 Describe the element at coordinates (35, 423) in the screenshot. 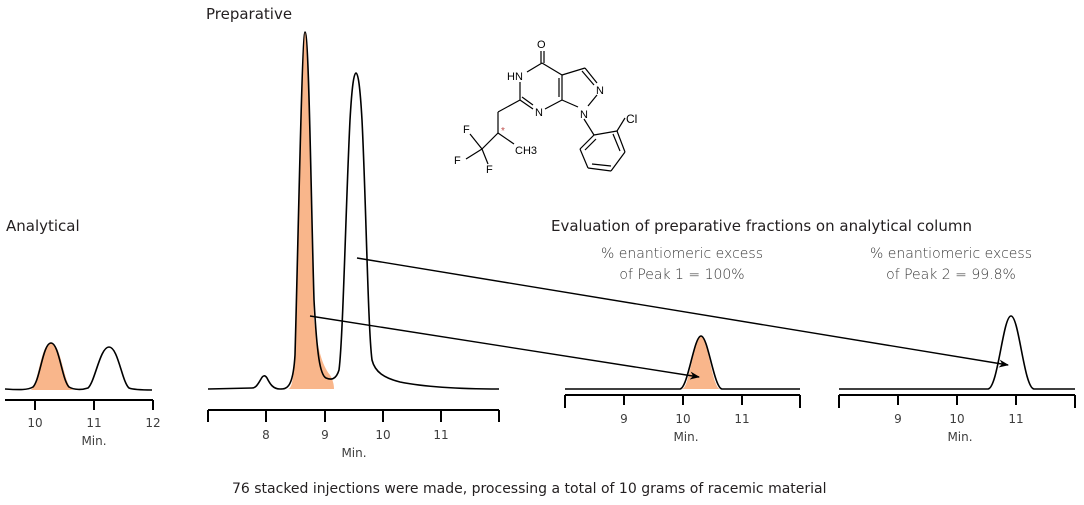

I see `analytical-tick-10: 10` at that location.